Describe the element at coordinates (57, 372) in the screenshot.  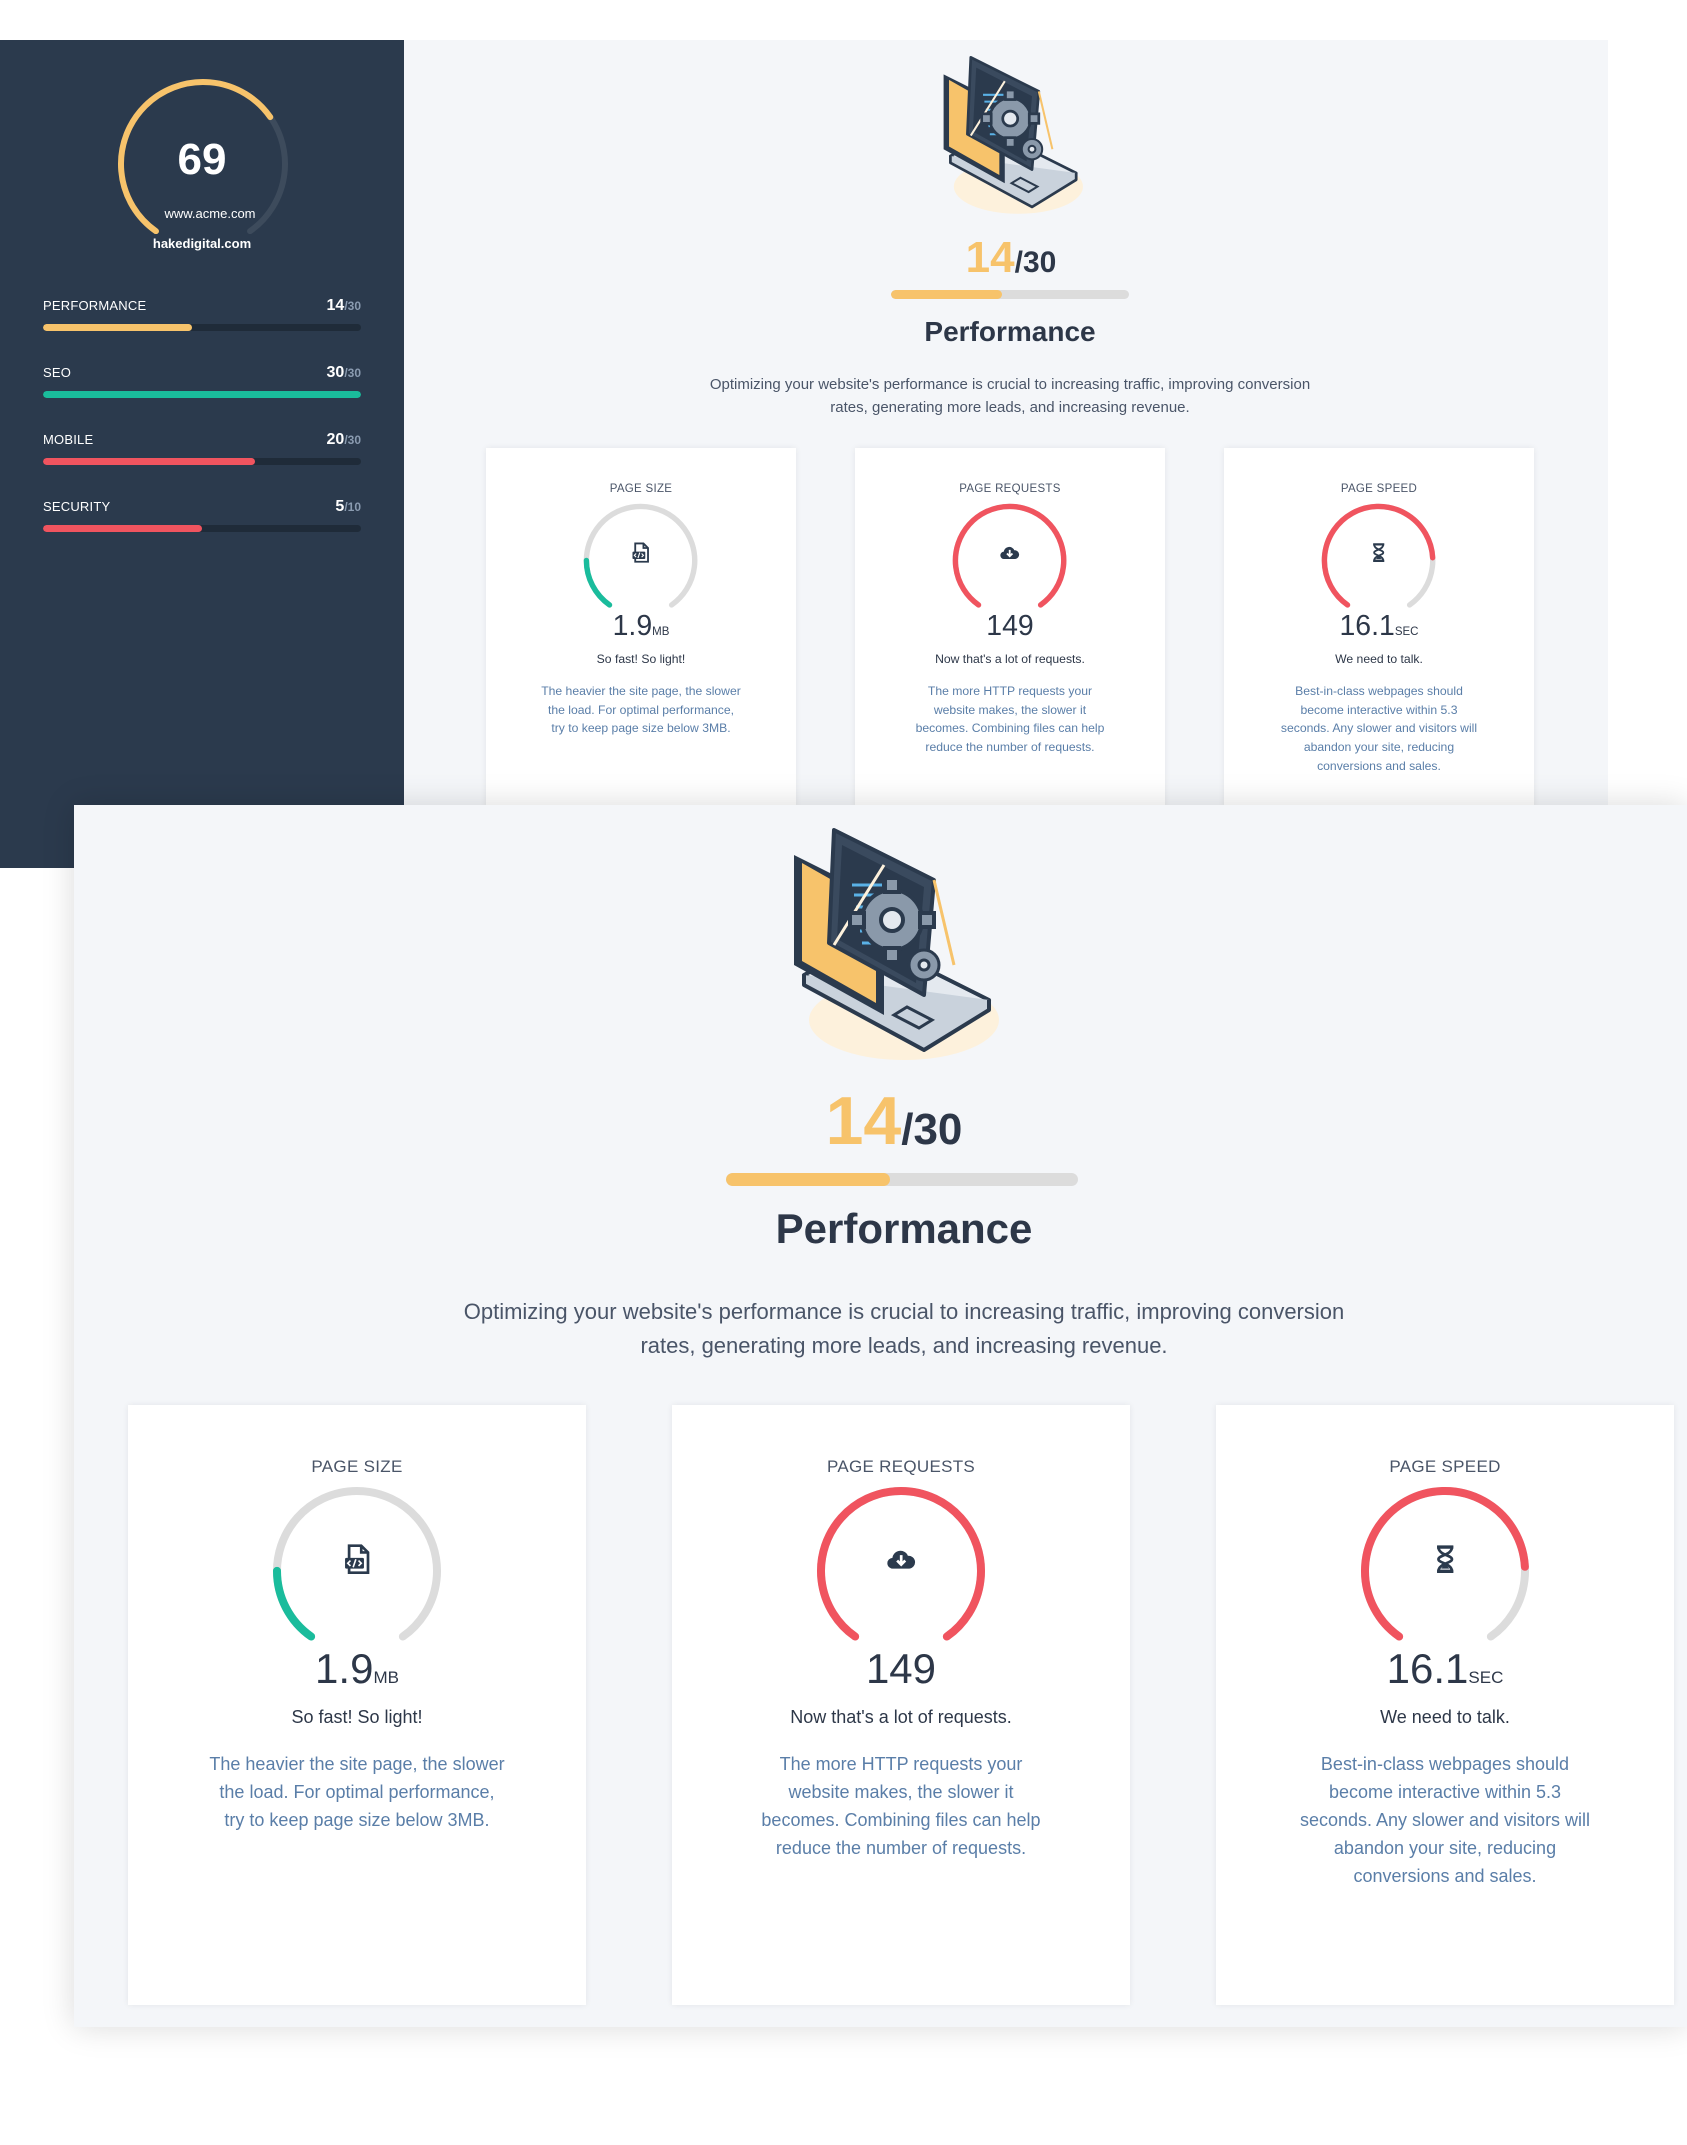
I see `category-label: SEO` at that location.